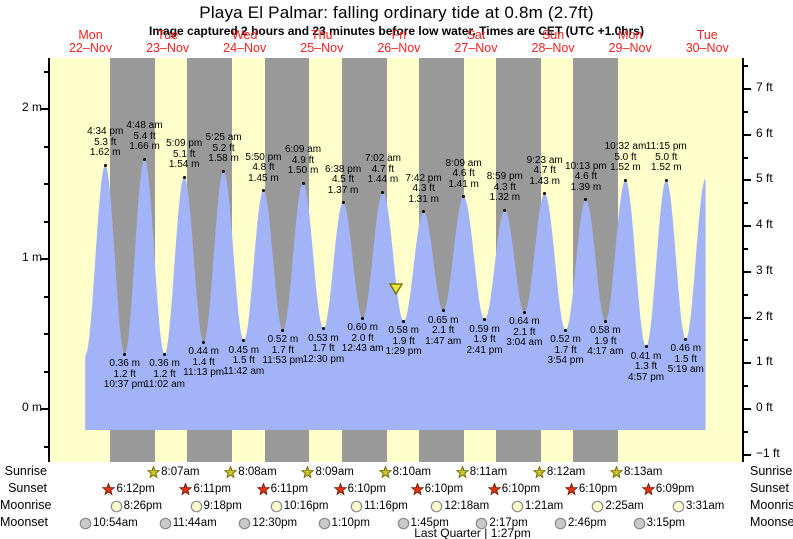 The width and height of the screenshot is (793, 539). I want to click on astro-row-label-right: Sunset, so click(769, 488).